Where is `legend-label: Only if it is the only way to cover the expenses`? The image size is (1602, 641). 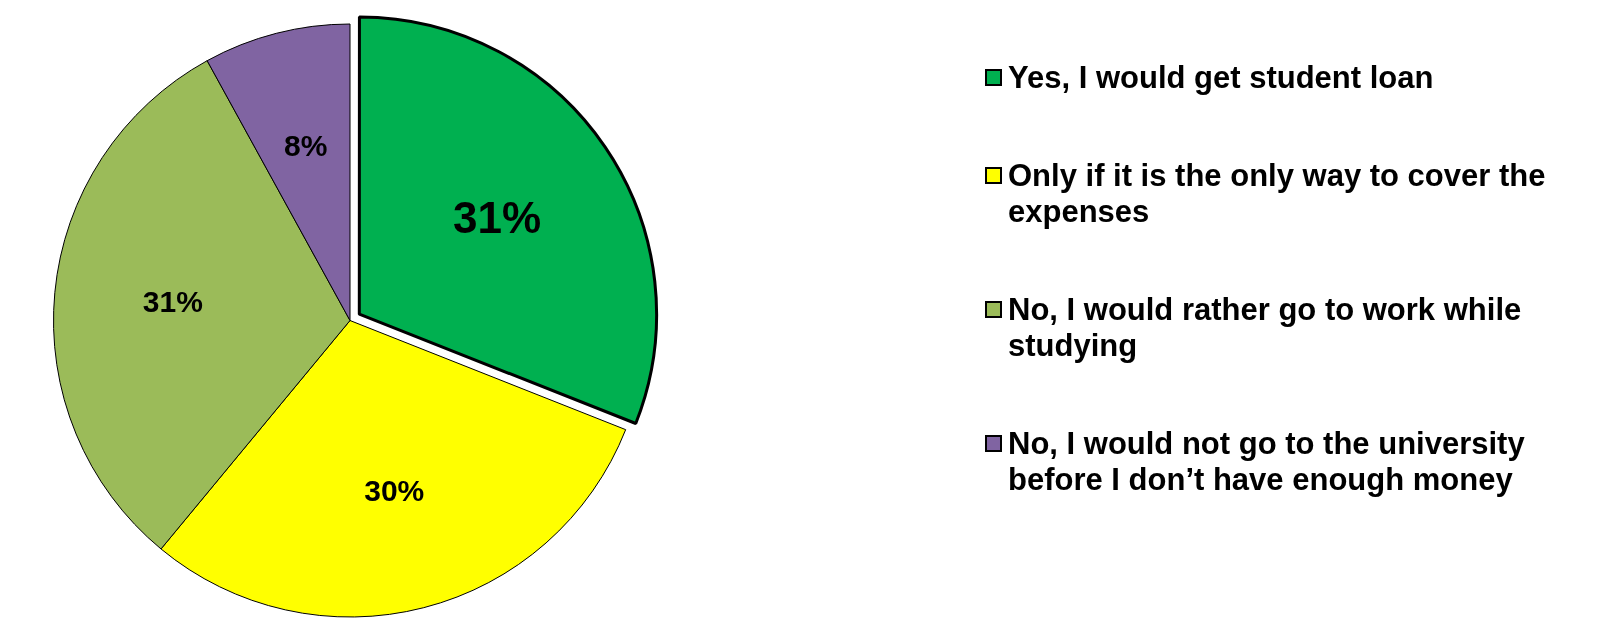
legend-label: Only if it is the only way to cover the expenses is located at coordinates (1277, 194).